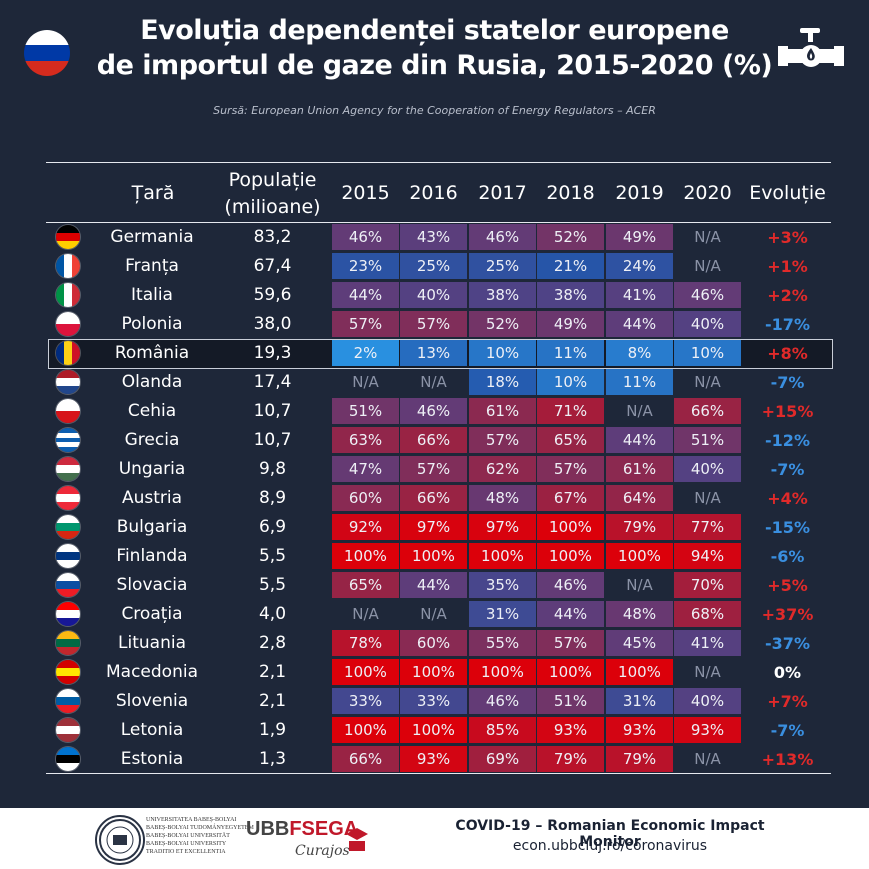 This screenshot has height=869, width=869. I want to click on evolution-value: +3%, so click(787, 237).